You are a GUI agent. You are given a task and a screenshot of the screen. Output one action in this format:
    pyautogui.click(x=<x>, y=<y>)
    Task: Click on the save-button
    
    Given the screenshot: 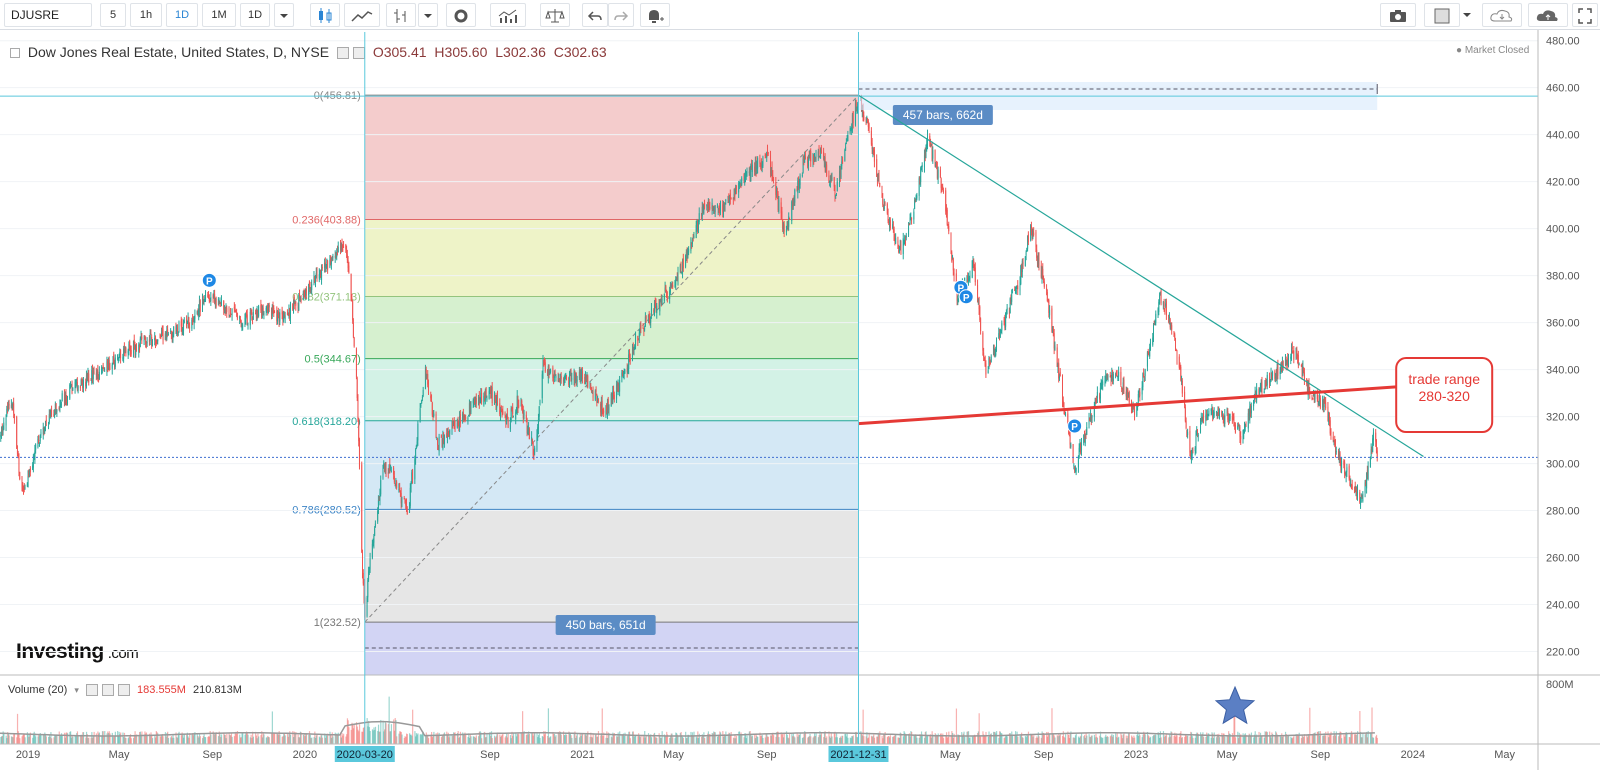 What is the action you would take?
    pyautogui.click(x=1548, y=15)
    